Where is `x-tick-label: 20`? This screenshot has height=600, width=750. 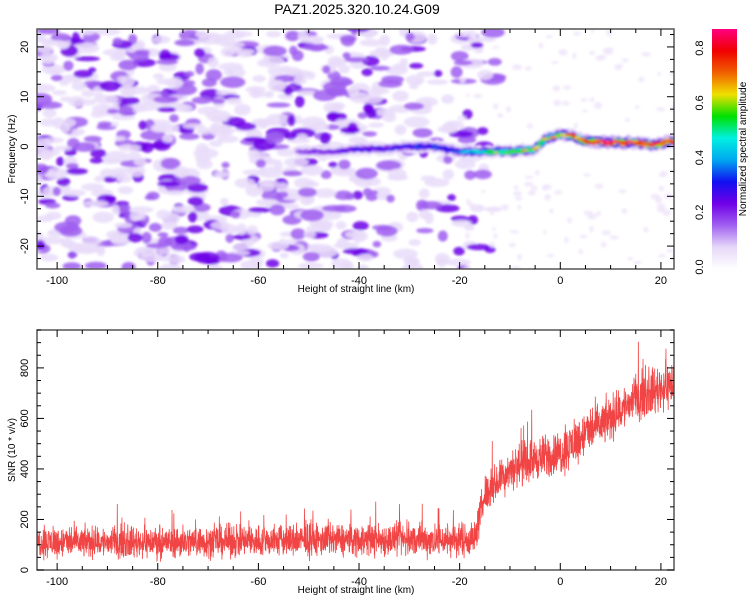 x-tick-label: 20 is located at coordinates (661, 582).